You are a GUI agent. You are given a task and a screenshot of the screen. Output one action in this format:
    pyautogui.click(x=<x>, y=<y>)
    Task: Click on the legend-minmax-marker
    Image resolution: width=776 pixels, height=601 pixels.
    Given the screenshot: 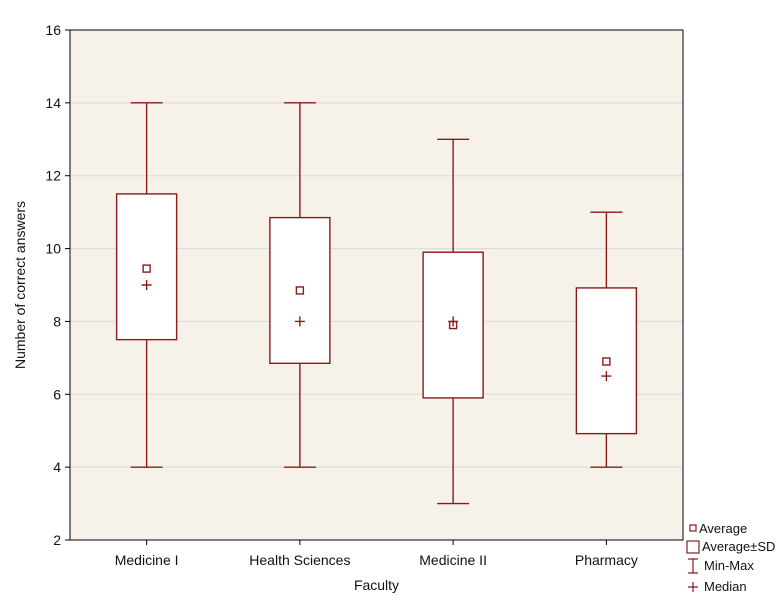 What is the action you would take?
    pyautogui.click(x=693, y=566)
    